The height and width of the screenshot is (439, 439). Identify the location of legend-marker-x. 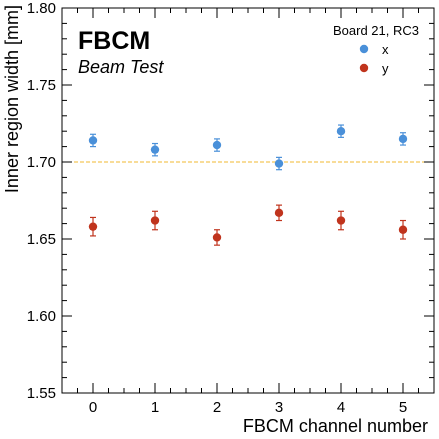
(364, 49).